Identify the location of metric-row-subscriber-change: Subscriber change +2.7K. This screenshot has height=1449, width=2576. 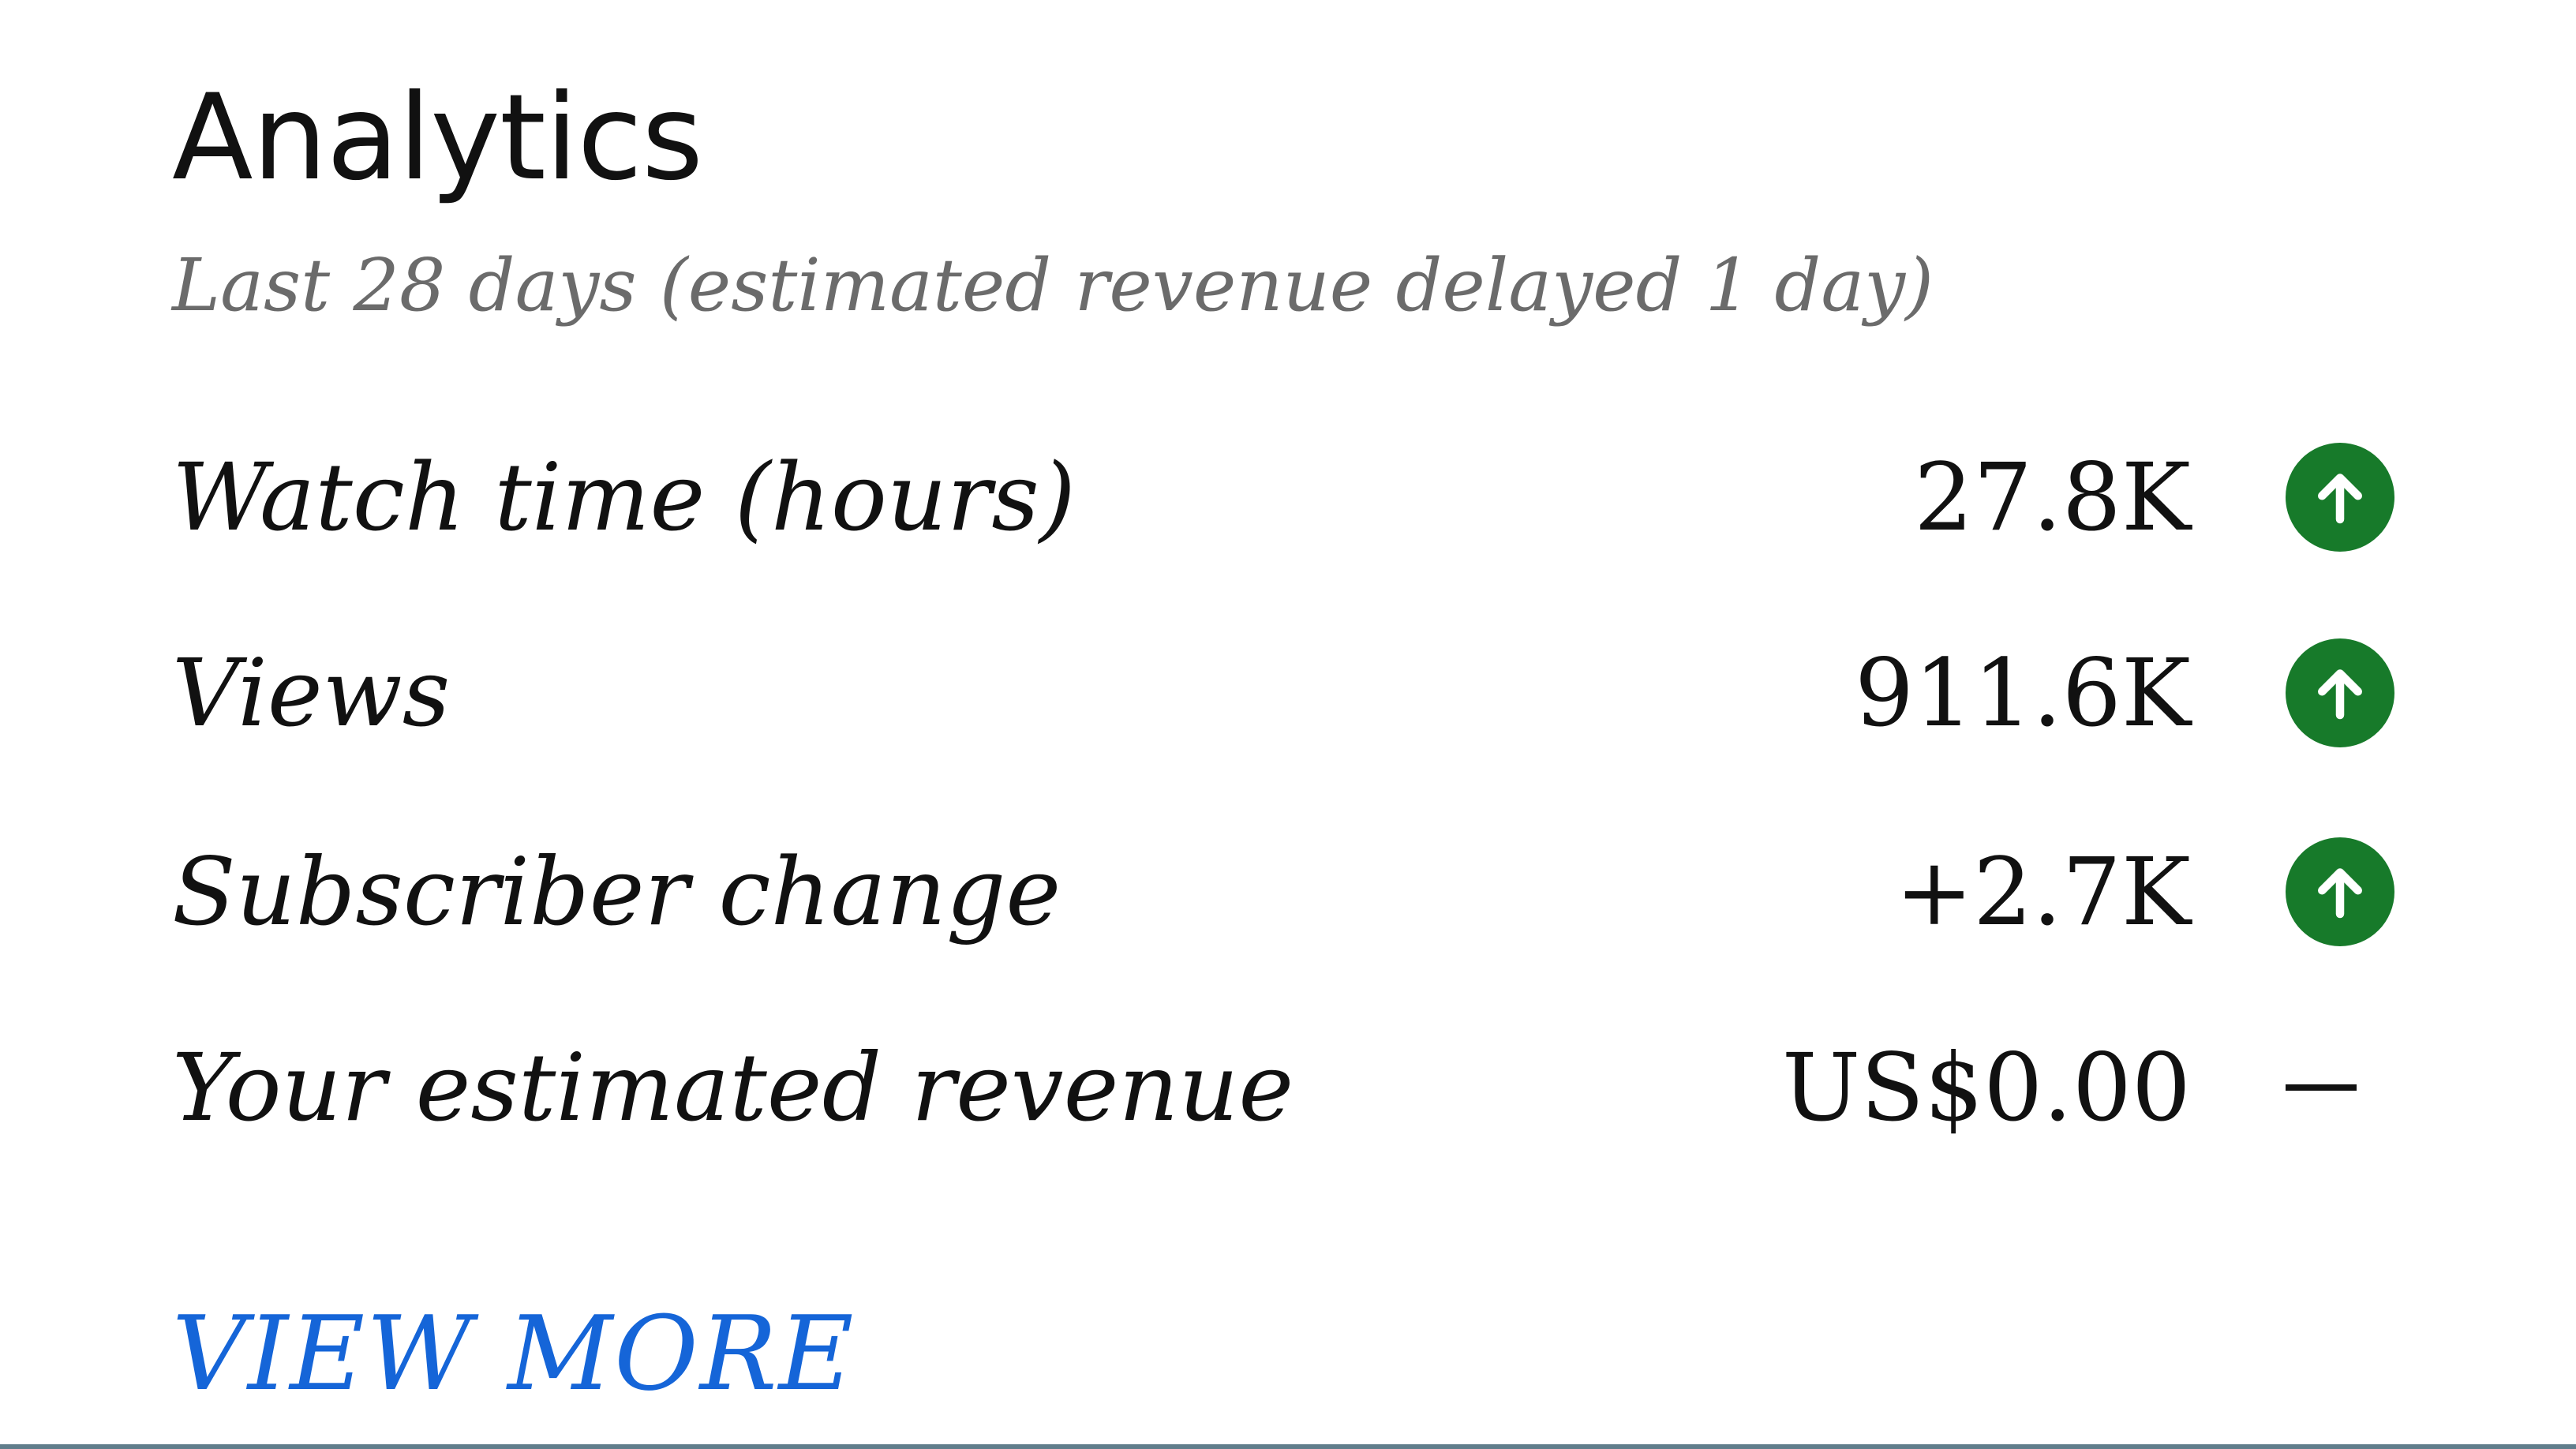
(1283, 892).